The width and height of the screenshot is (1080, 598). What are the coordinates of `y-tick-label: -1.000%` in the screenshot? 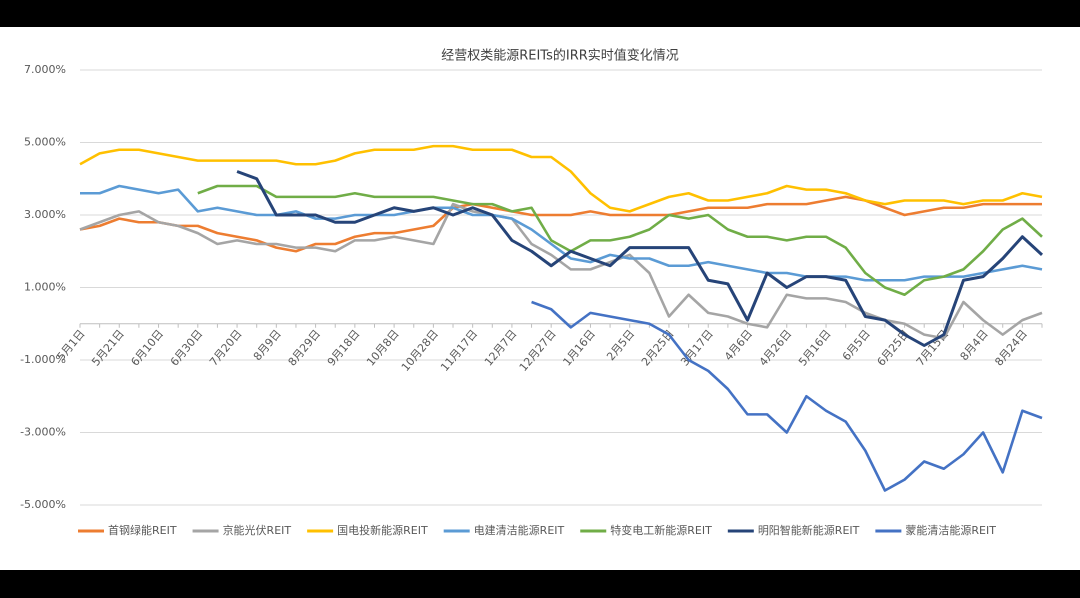 It's located at (43, 359).